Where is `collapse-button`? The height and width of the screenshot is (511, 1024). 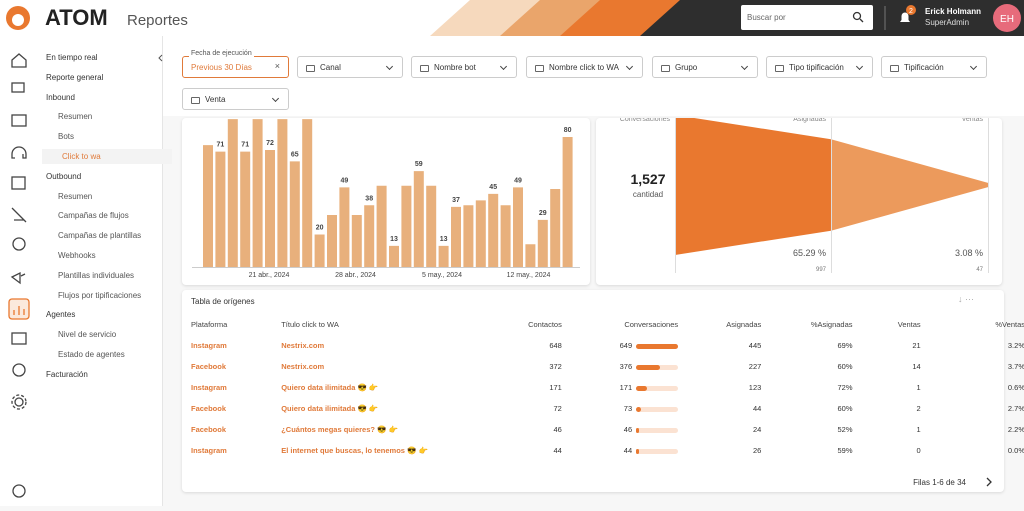 collapse-button is located at coordinates (161, 58).